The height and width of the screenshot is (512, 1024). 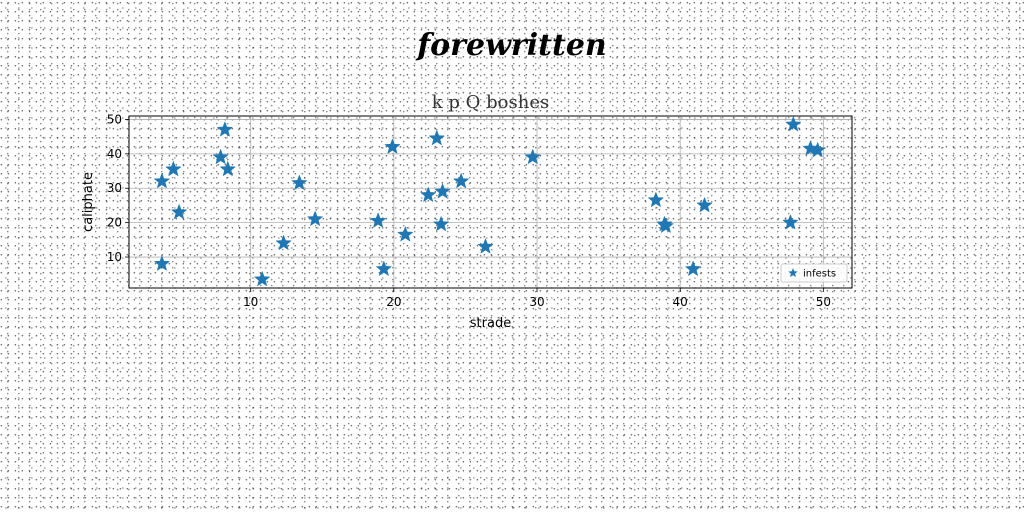 I want to click on y-tick-label: 20, so click(x=114, y=223).